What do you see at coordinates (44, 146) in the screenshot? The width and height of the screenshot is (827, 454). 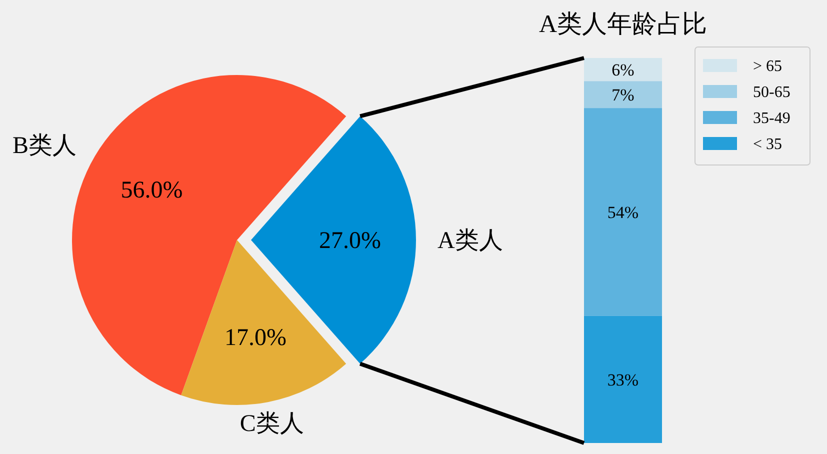 I see `slice-label: B类人` at bounding box center [44, 146].